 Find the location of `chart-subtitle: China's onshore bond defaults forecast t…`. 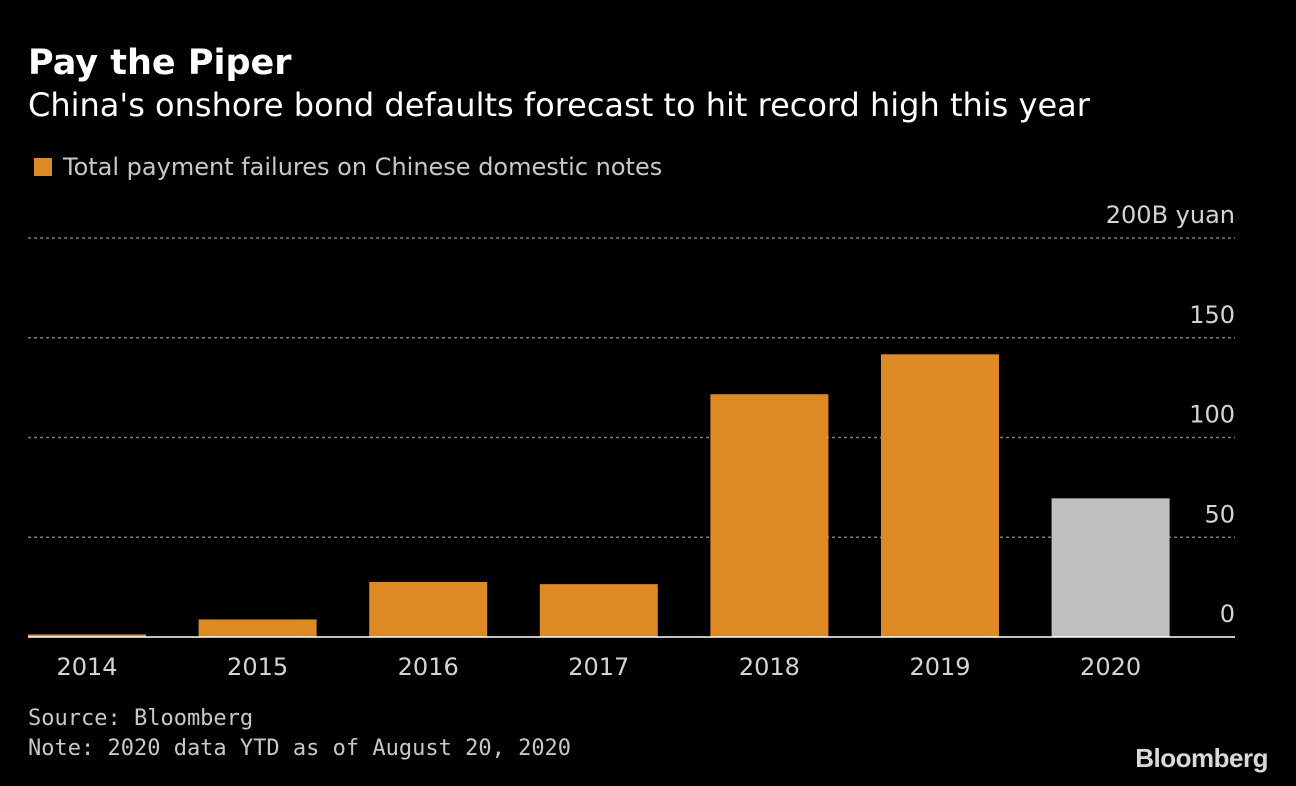

chart-subtitle: China's onshore bond defaults forecast t… is located at coordinates (559, 105).